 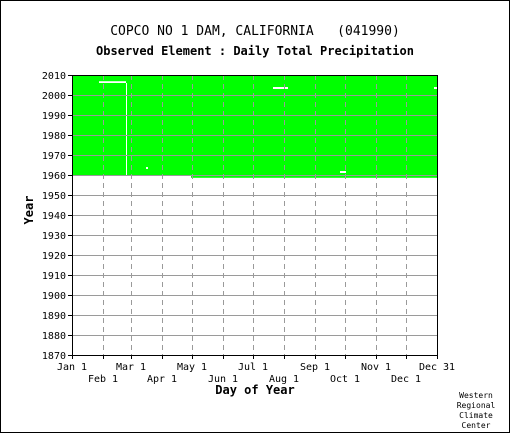 I want to click on y-tick-label: 1890, so click(x=54, y=316).